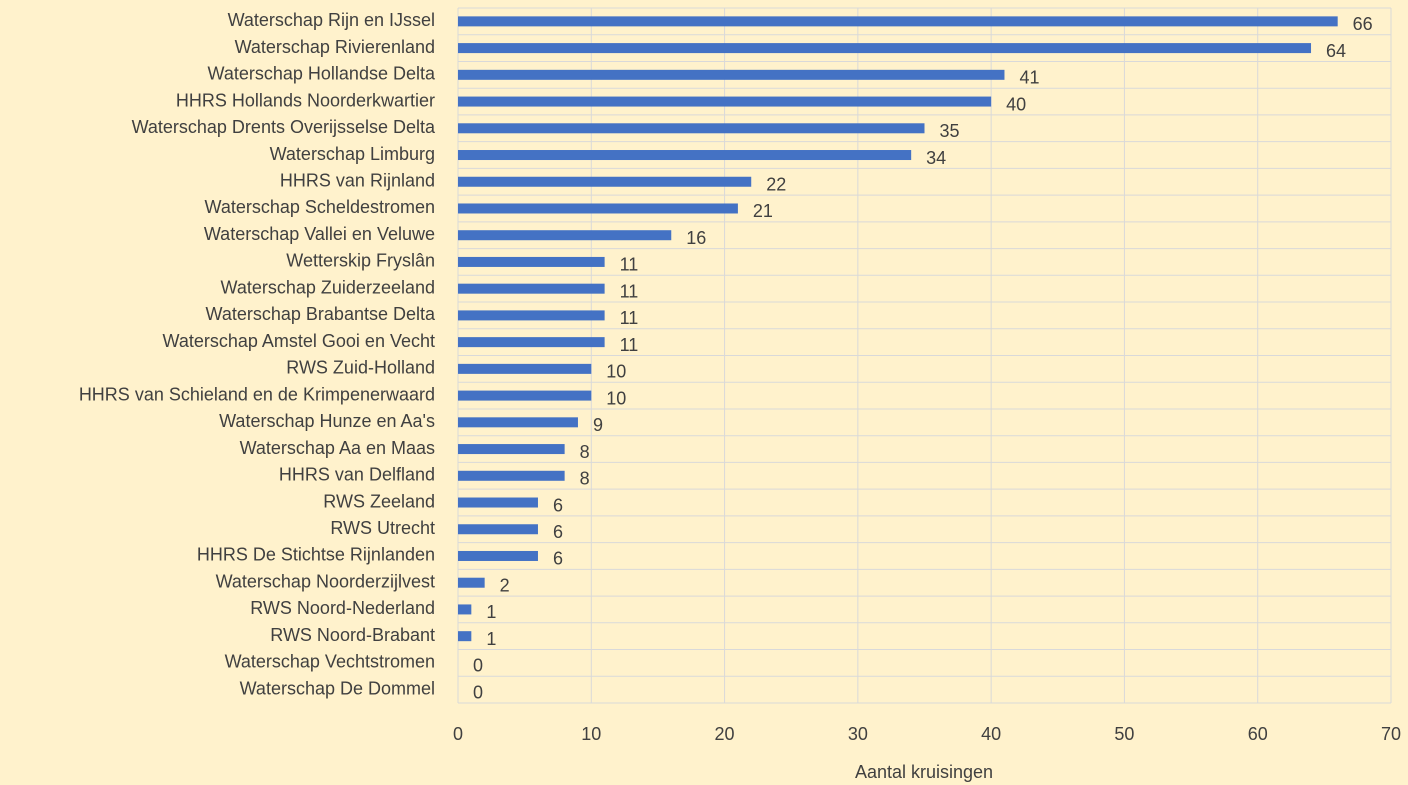 This screenshot has width=1408, height=785. I want to click on y-tick-label: Waterschap Zuiderzeeland, so click(328, 287).